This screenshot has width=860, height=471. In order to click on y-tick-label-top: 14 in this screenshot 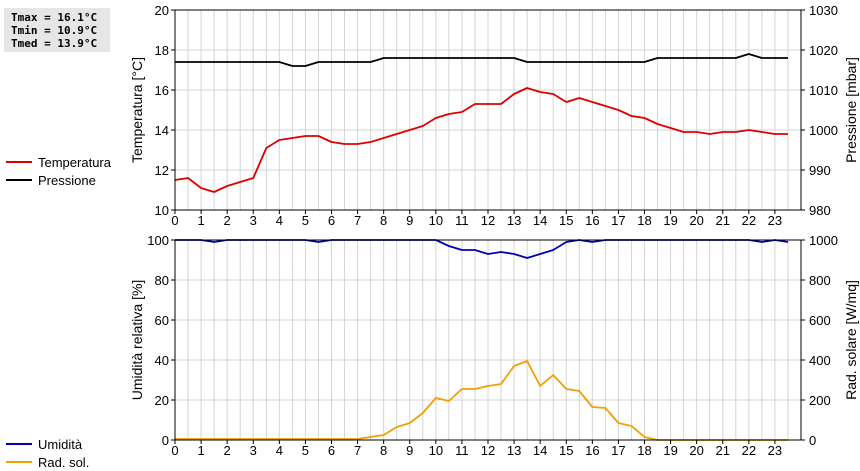, I will do `click(162, 130)`.